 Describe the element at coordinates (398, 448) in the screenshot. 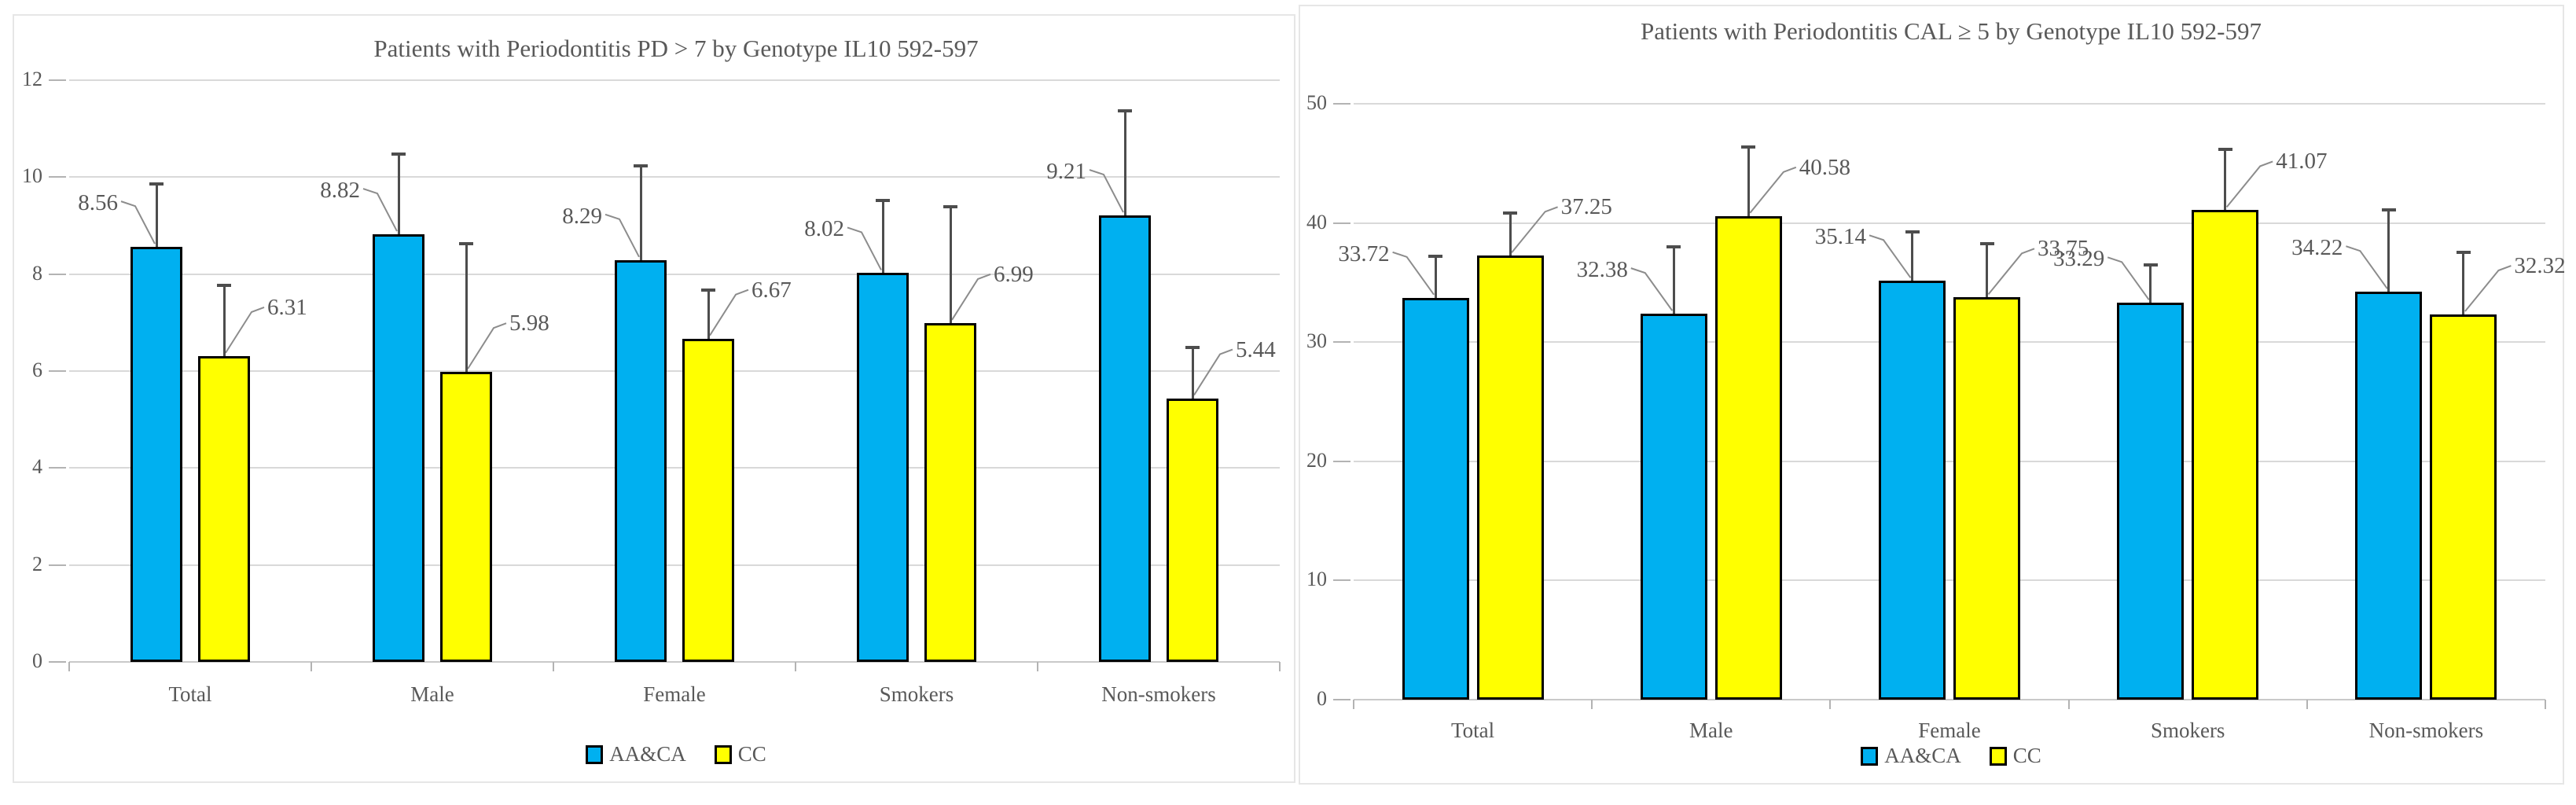

I see `bar-AA&CA-Male` at that location.